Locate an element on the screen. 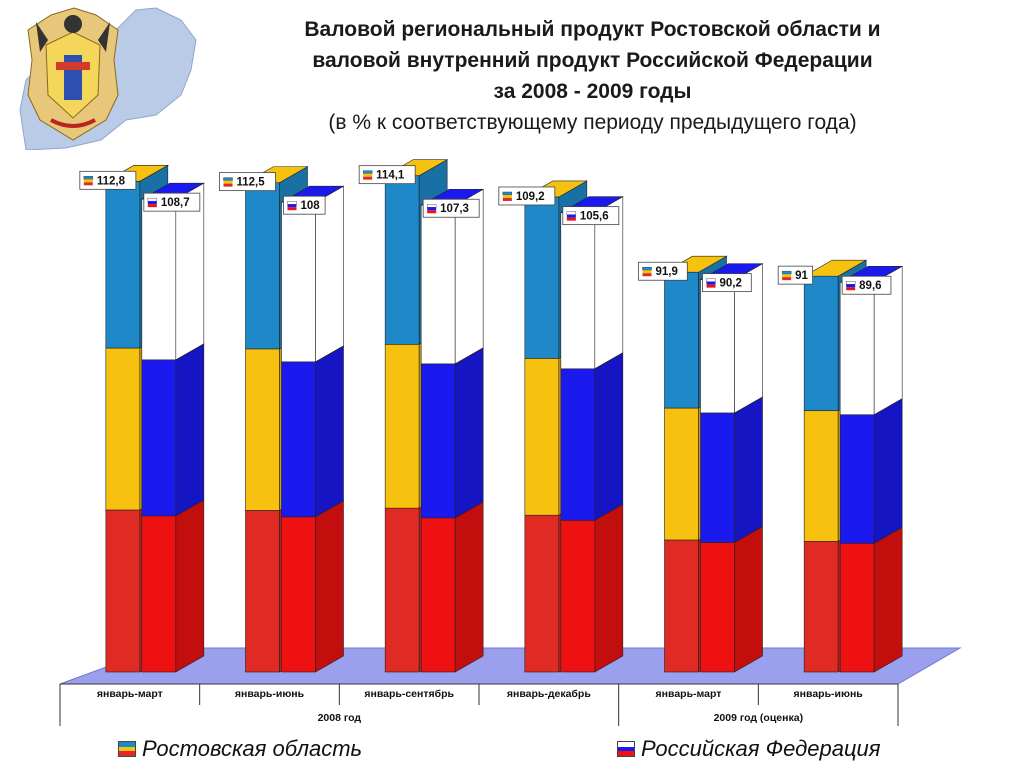 The height and width of the screenshot is (768, 1024). value-label-russia-0-text: 108,7 is located at coordinates (175, 203).